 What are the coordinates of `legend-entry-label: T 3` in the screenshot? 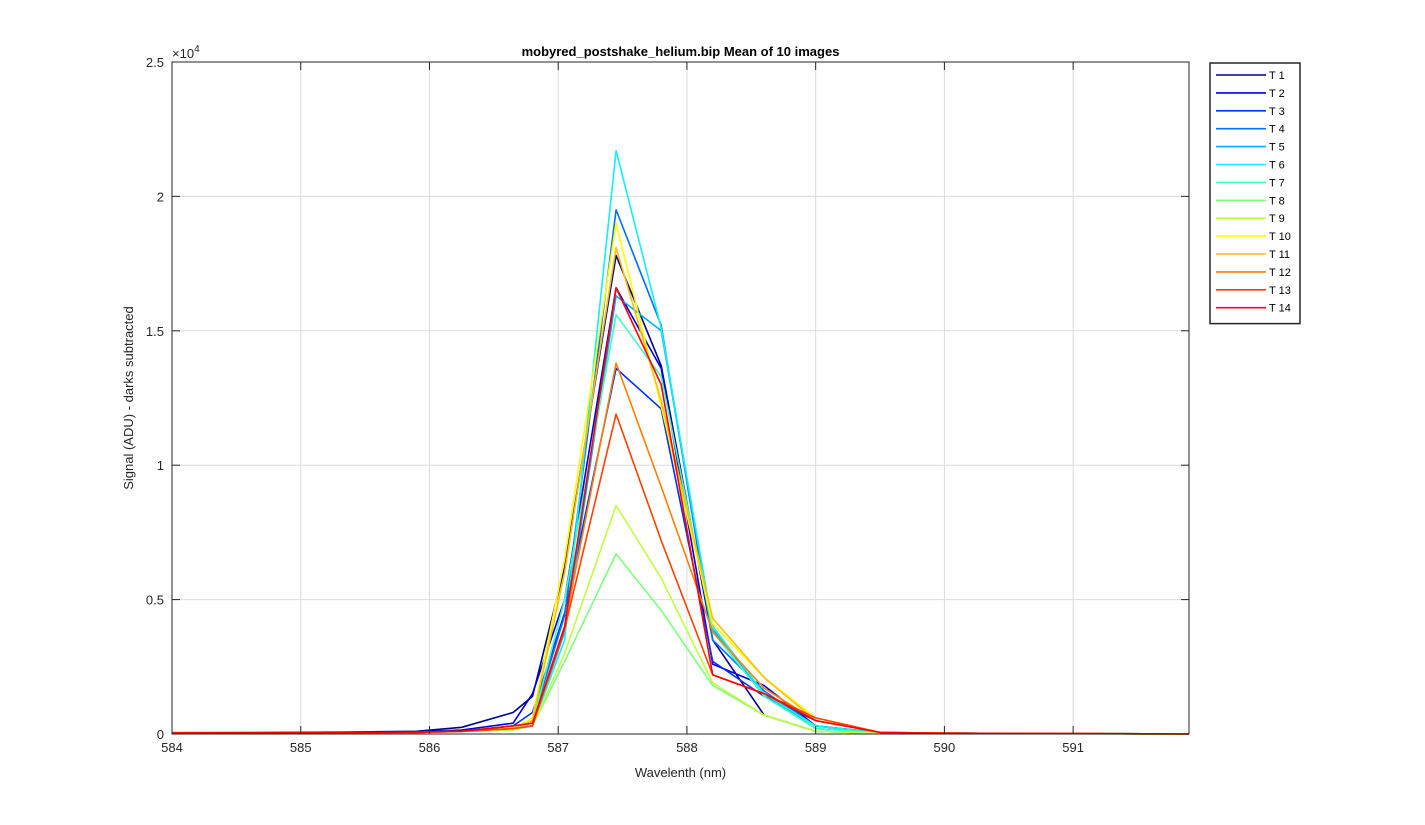 It's located at (1277, 112).